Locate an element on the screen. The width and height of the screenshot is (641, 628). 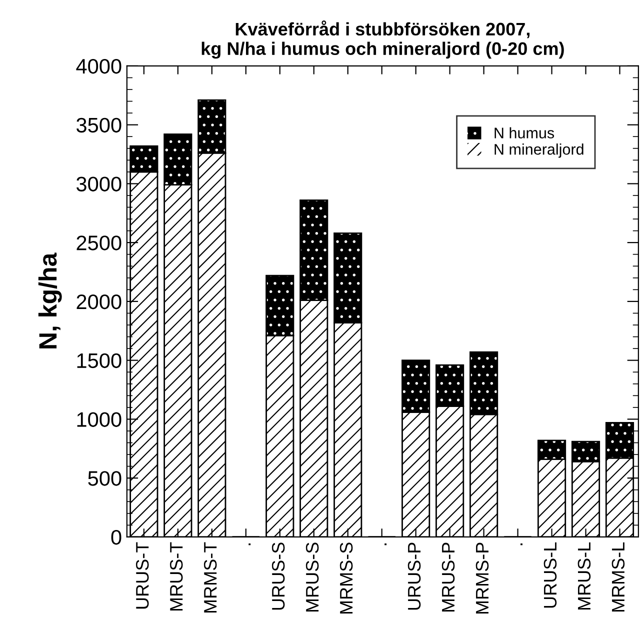
x-tick-label: URUS-T is located at coordinates (142, 575).